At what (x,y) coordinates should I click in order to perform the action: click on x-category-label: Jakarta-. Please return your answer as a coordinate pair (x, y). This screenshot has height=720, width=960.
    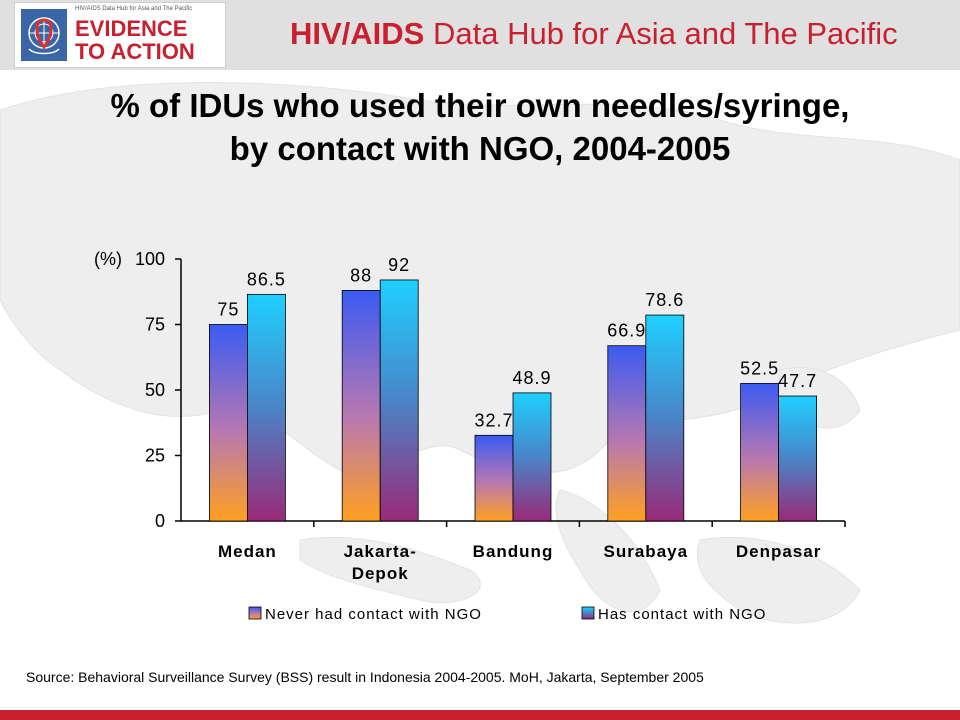
    Looking at the image, I should click on (380, 551).